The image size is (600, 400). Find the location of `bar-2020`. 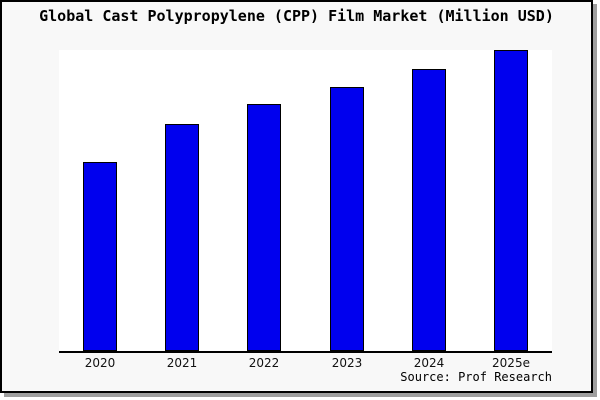

bar-2020 is located at coordinates (100, 256).